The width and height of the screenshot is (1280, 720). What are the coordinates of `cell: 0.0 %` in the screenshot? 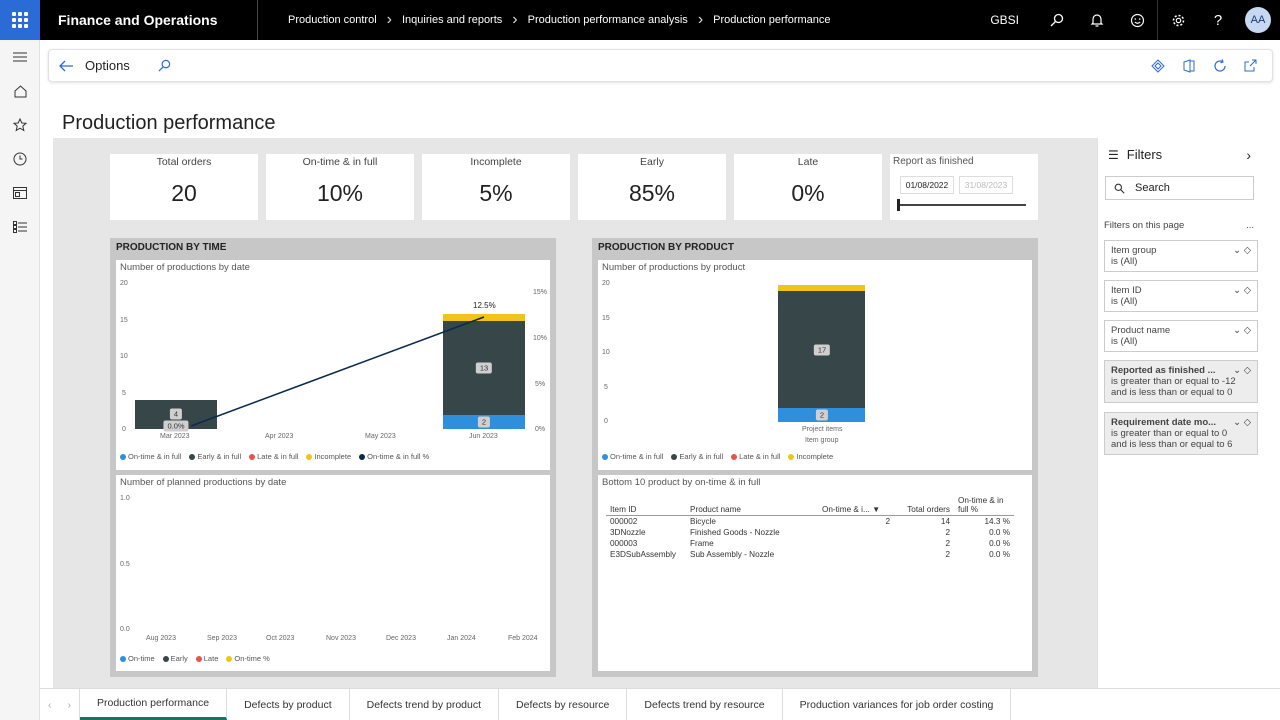 It's located at (999, 532).